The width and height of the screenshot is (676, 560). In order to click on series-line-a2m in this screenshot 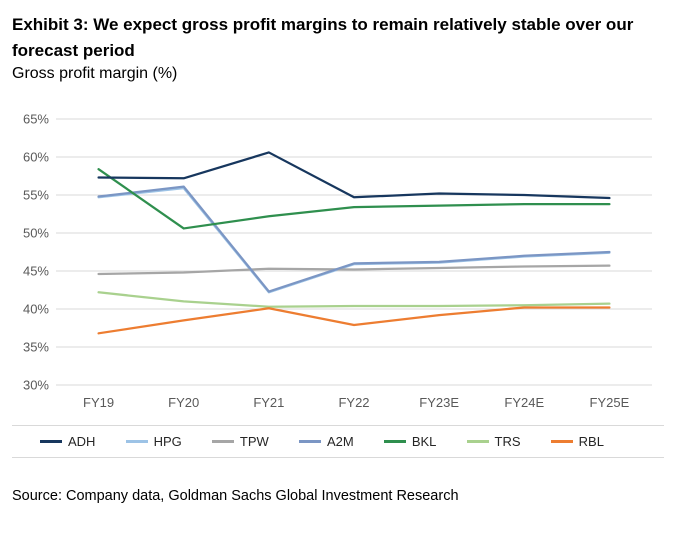, I will do `click(354, 239)`.